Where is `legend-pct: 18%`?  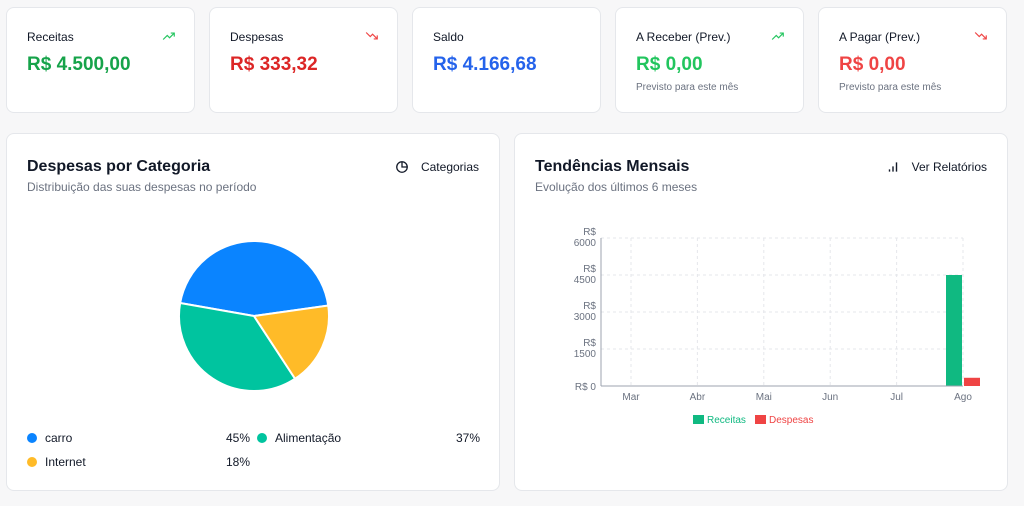
legend-pct: 18% is located at coordinates (238, 462).